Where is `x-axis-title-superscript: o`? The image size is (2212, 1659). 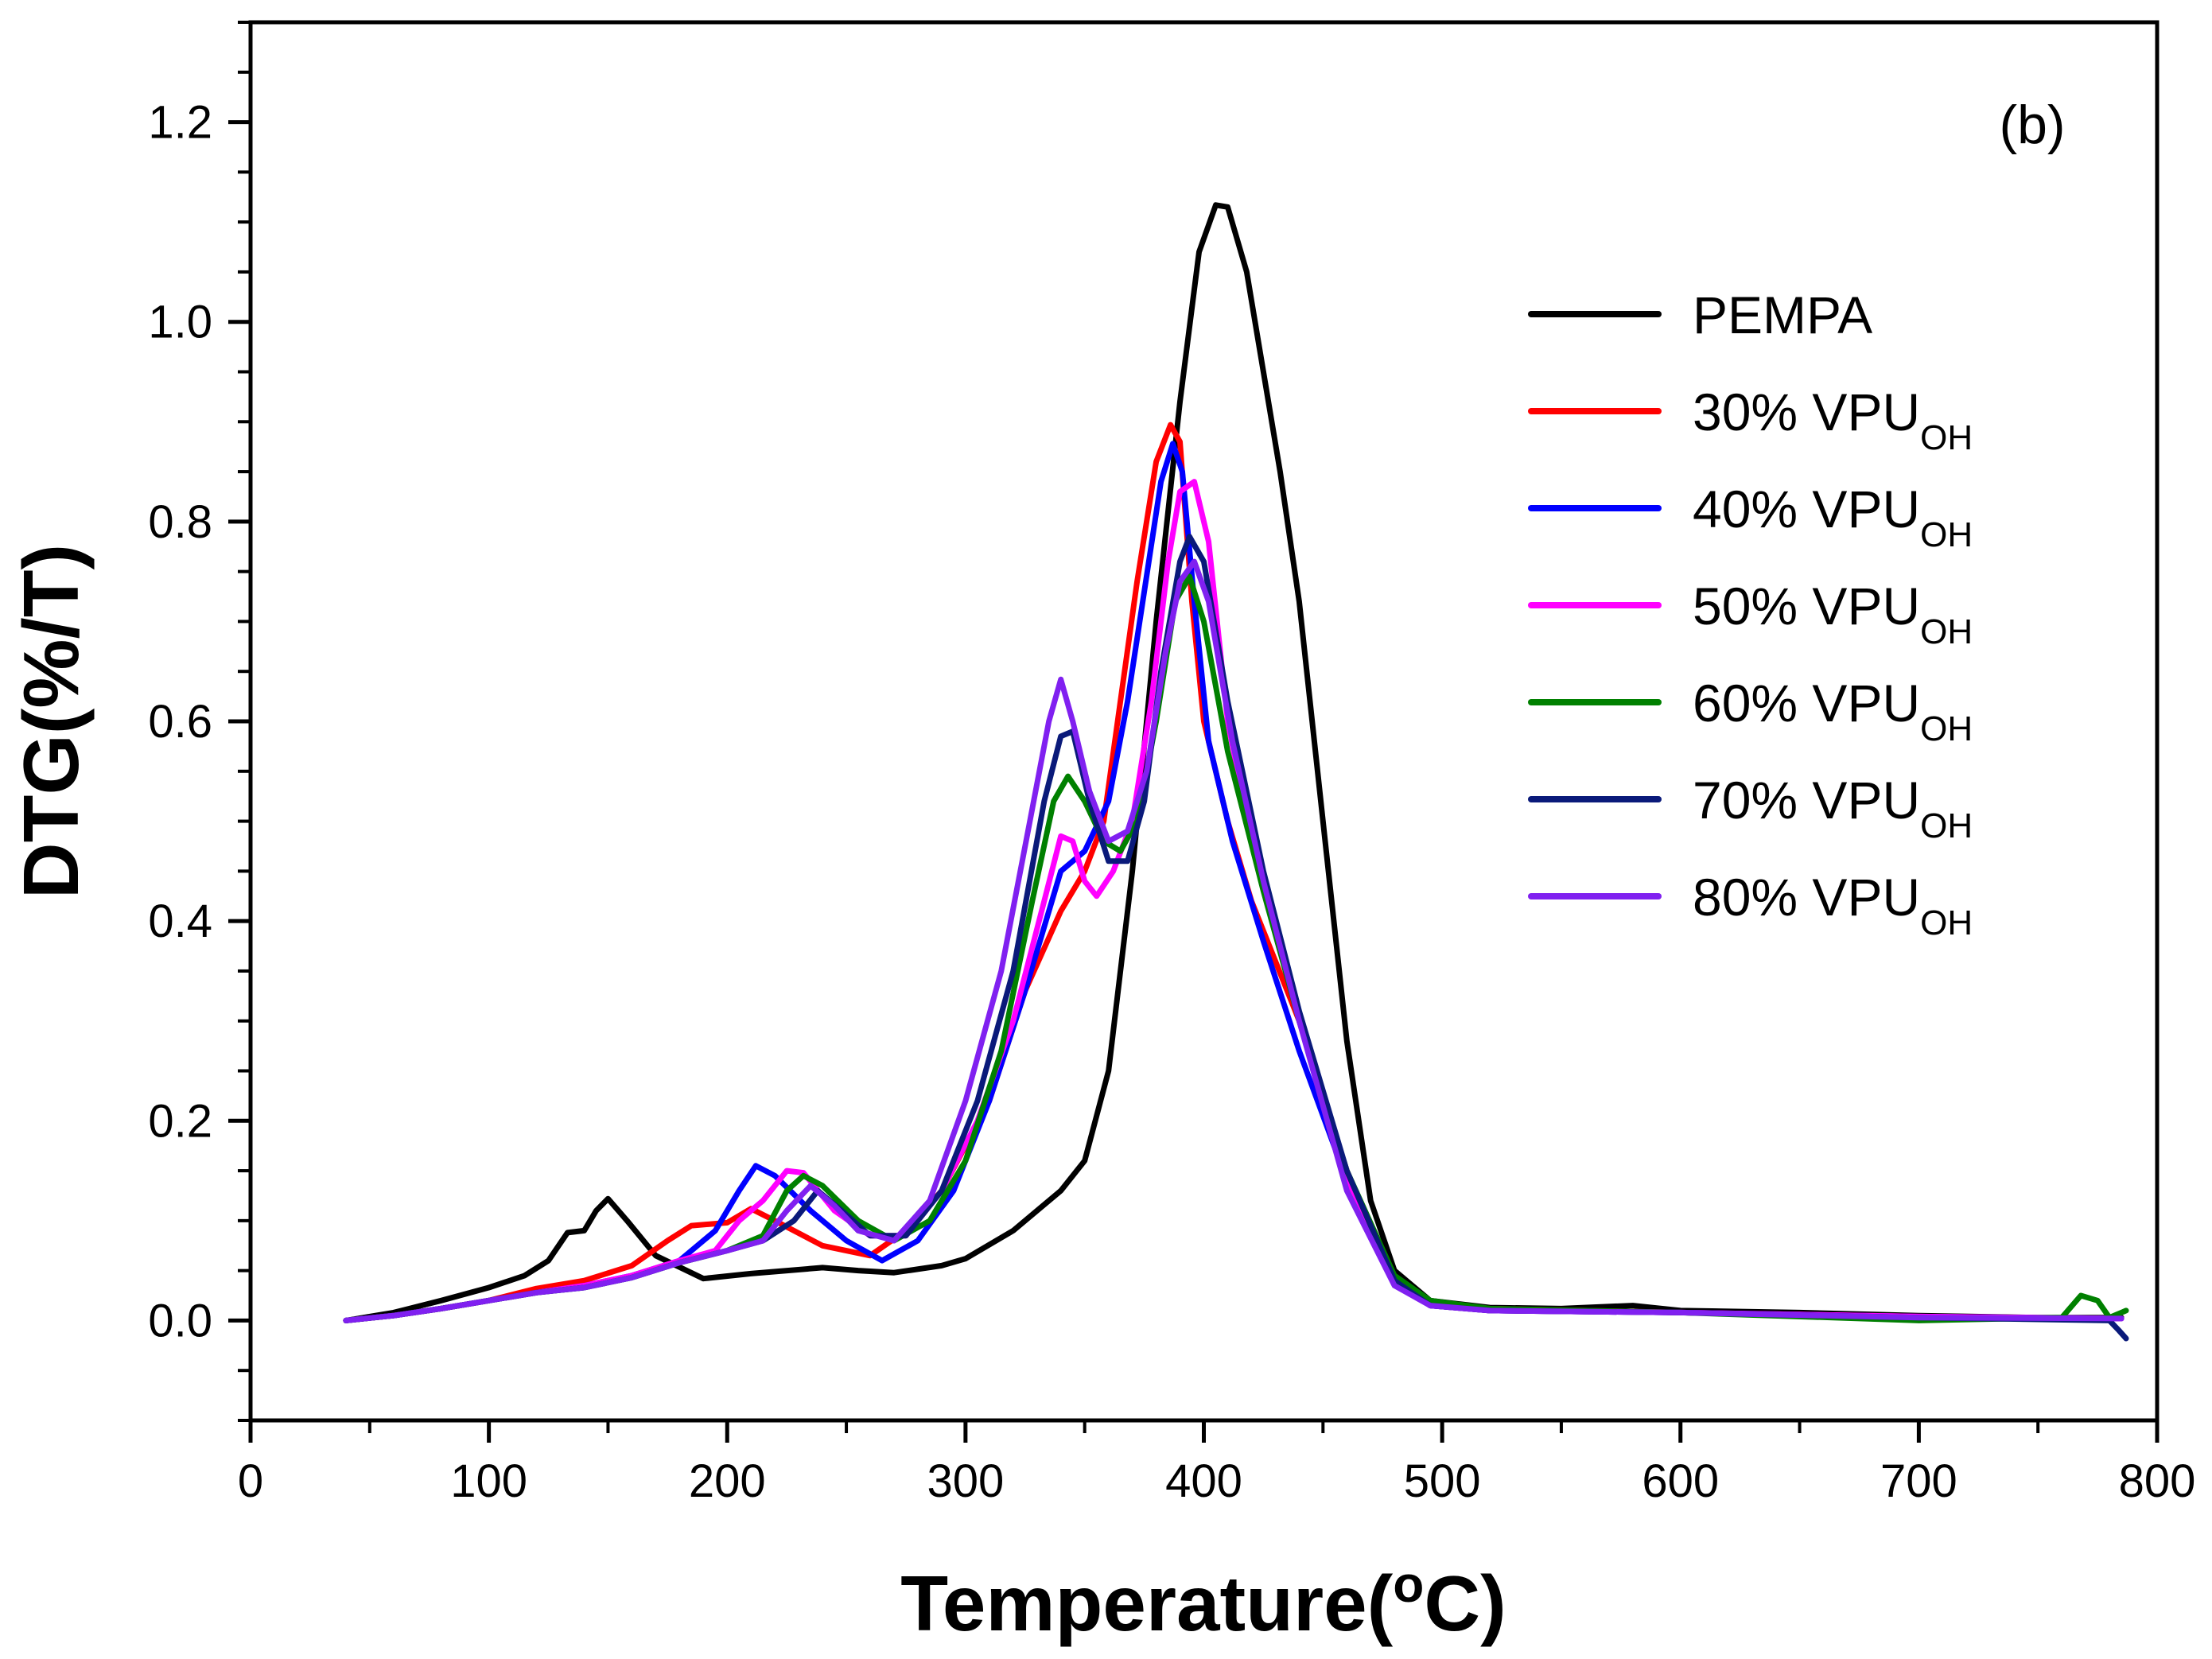 x-axis-title-superscript: o is located at coordinates (1408, 1584).